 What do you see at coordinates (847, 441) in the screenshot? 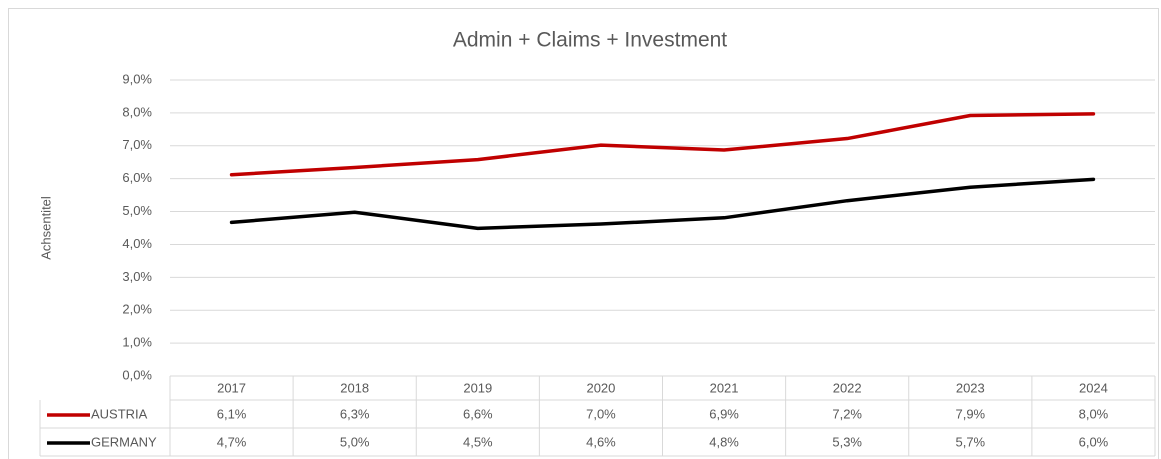
I see `data-label: 5,3%` at bounding box center [847, 441].